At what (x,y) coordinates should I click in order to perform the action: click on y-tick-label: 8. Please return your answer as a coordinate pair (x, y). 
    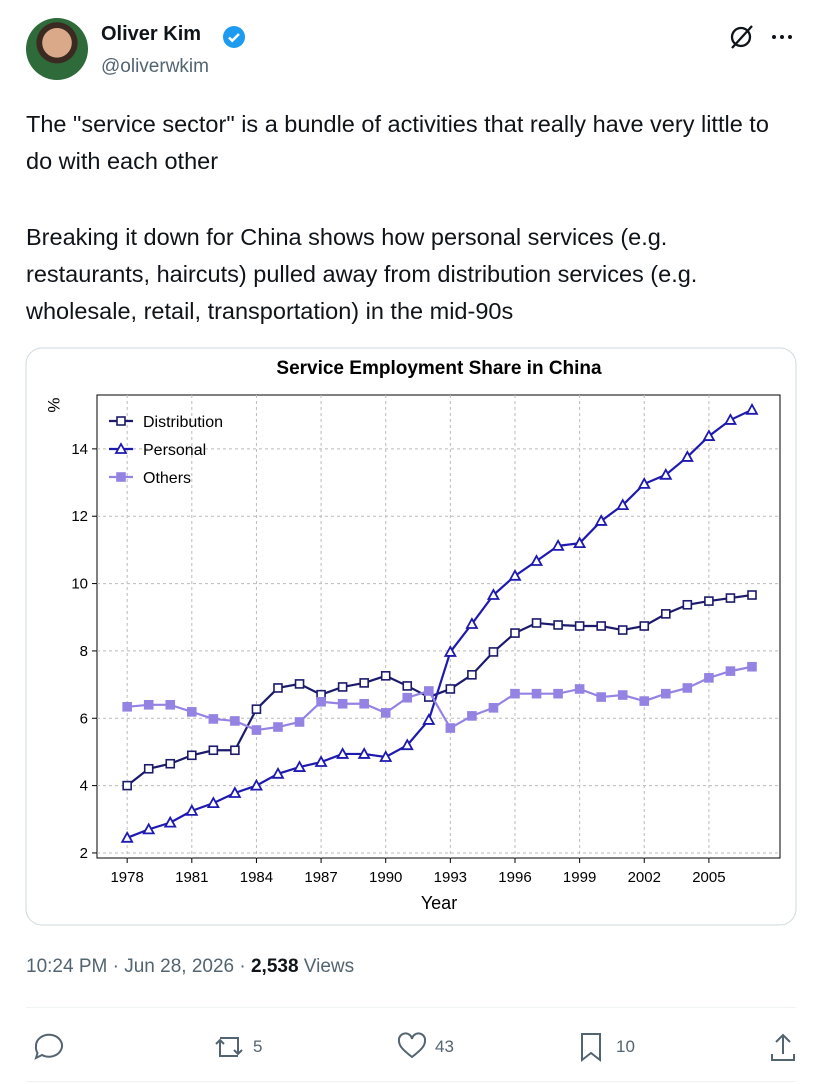
    Looking at the image, I should click on (84, 651).